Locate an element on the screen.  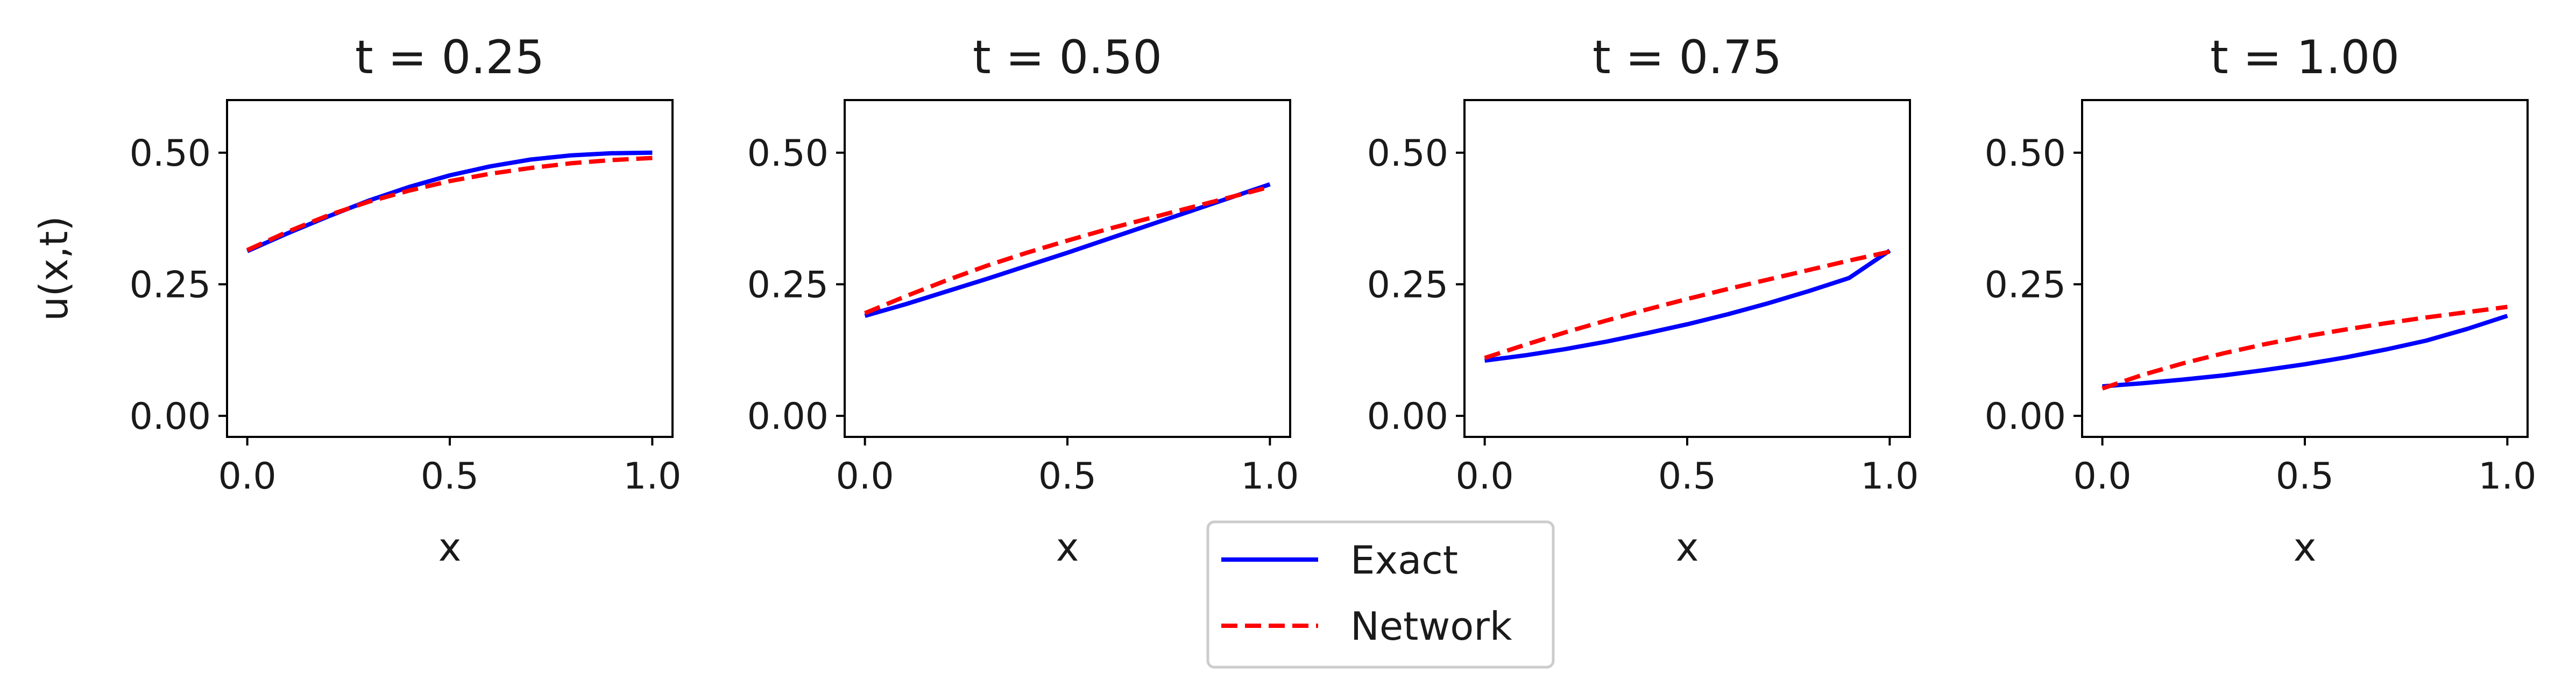
legend-network-label: Network is located at coordinates (1431, 626).